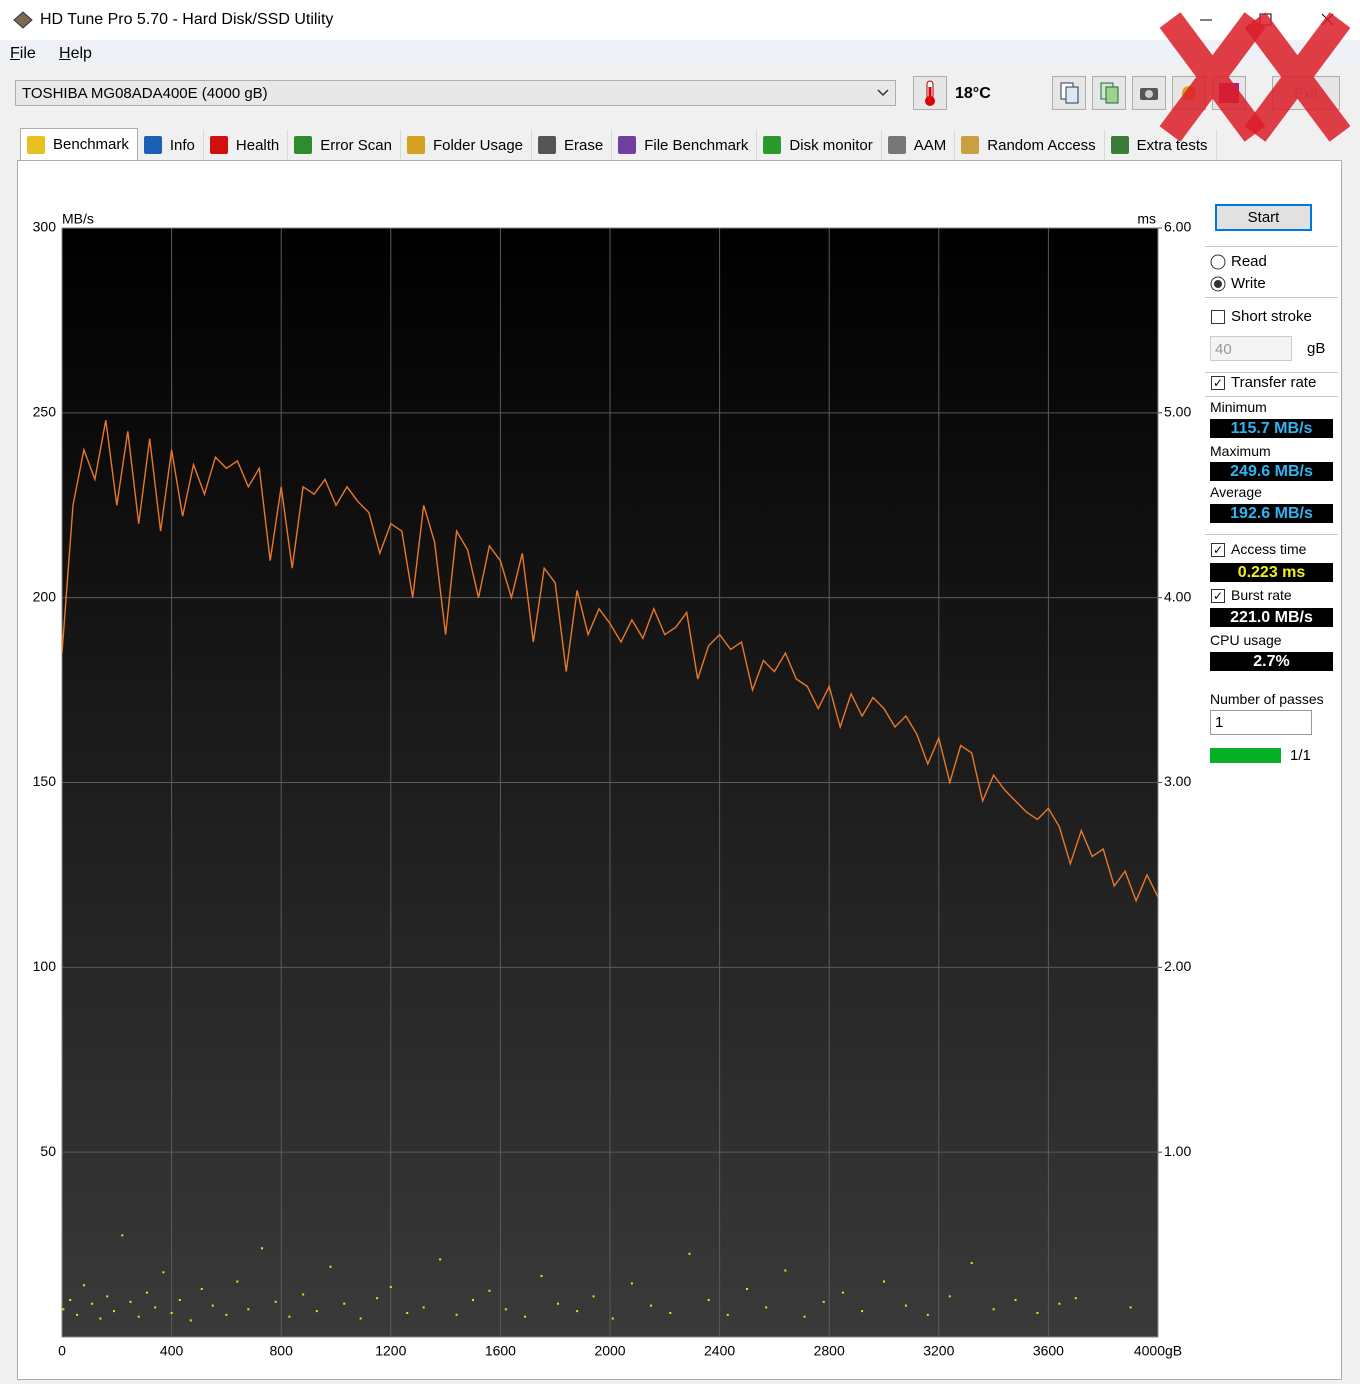  What do you see at coordinates (1149, 93) in the screenshot?
I see `screenshot-button` at bounding box center [1149, 93].